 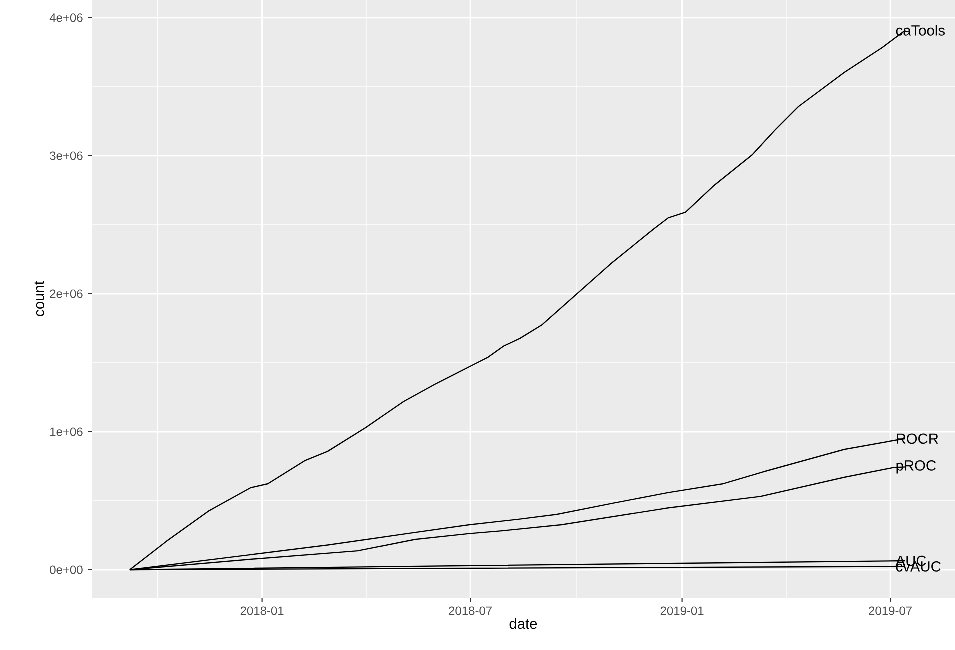 What do you see at coordinates (916, 467) in the screenshot?
I see `series-label: pROC` at bounding box center [916, 467].